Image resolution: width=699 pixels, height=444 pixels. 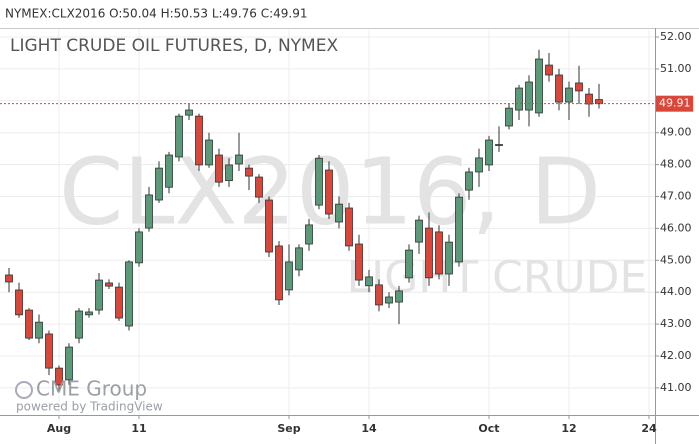 What do you see at coordinates (568, 428) in the screenshot?
I see `x-tick-label: 12` at bounding box center [568, 428].